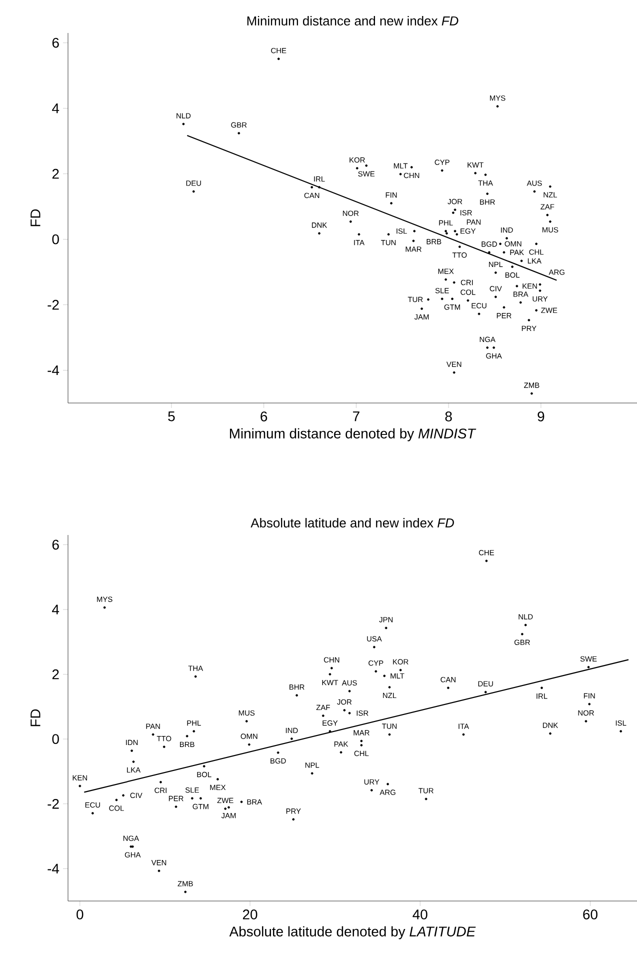 This screenshot has height=969, width=637. Describe the element at coordinates (541, 417) in the screenshot. I see `x-tick-label: 9` at that location.